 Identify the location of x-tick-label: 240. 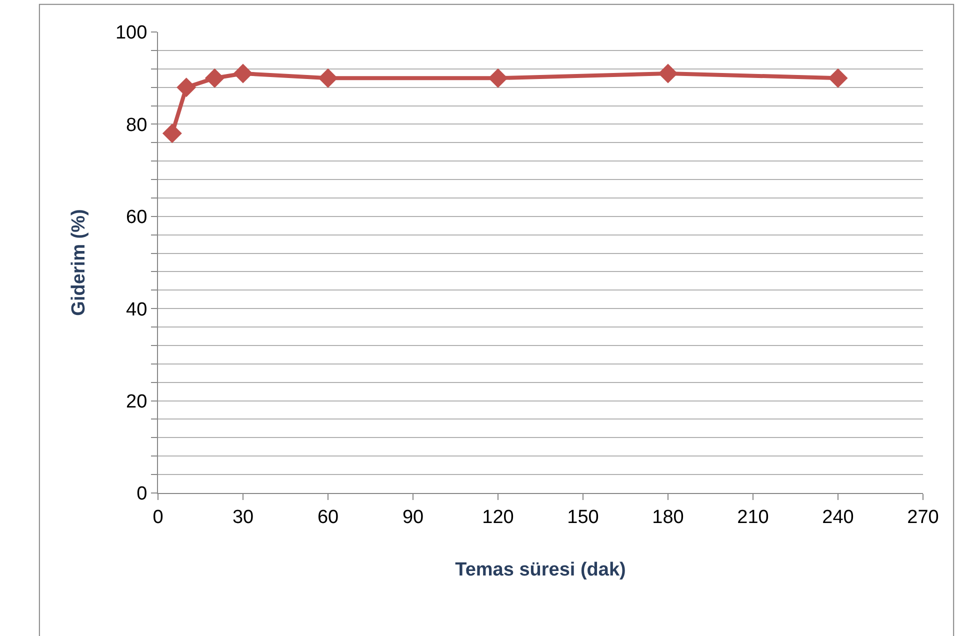
(838, 517).